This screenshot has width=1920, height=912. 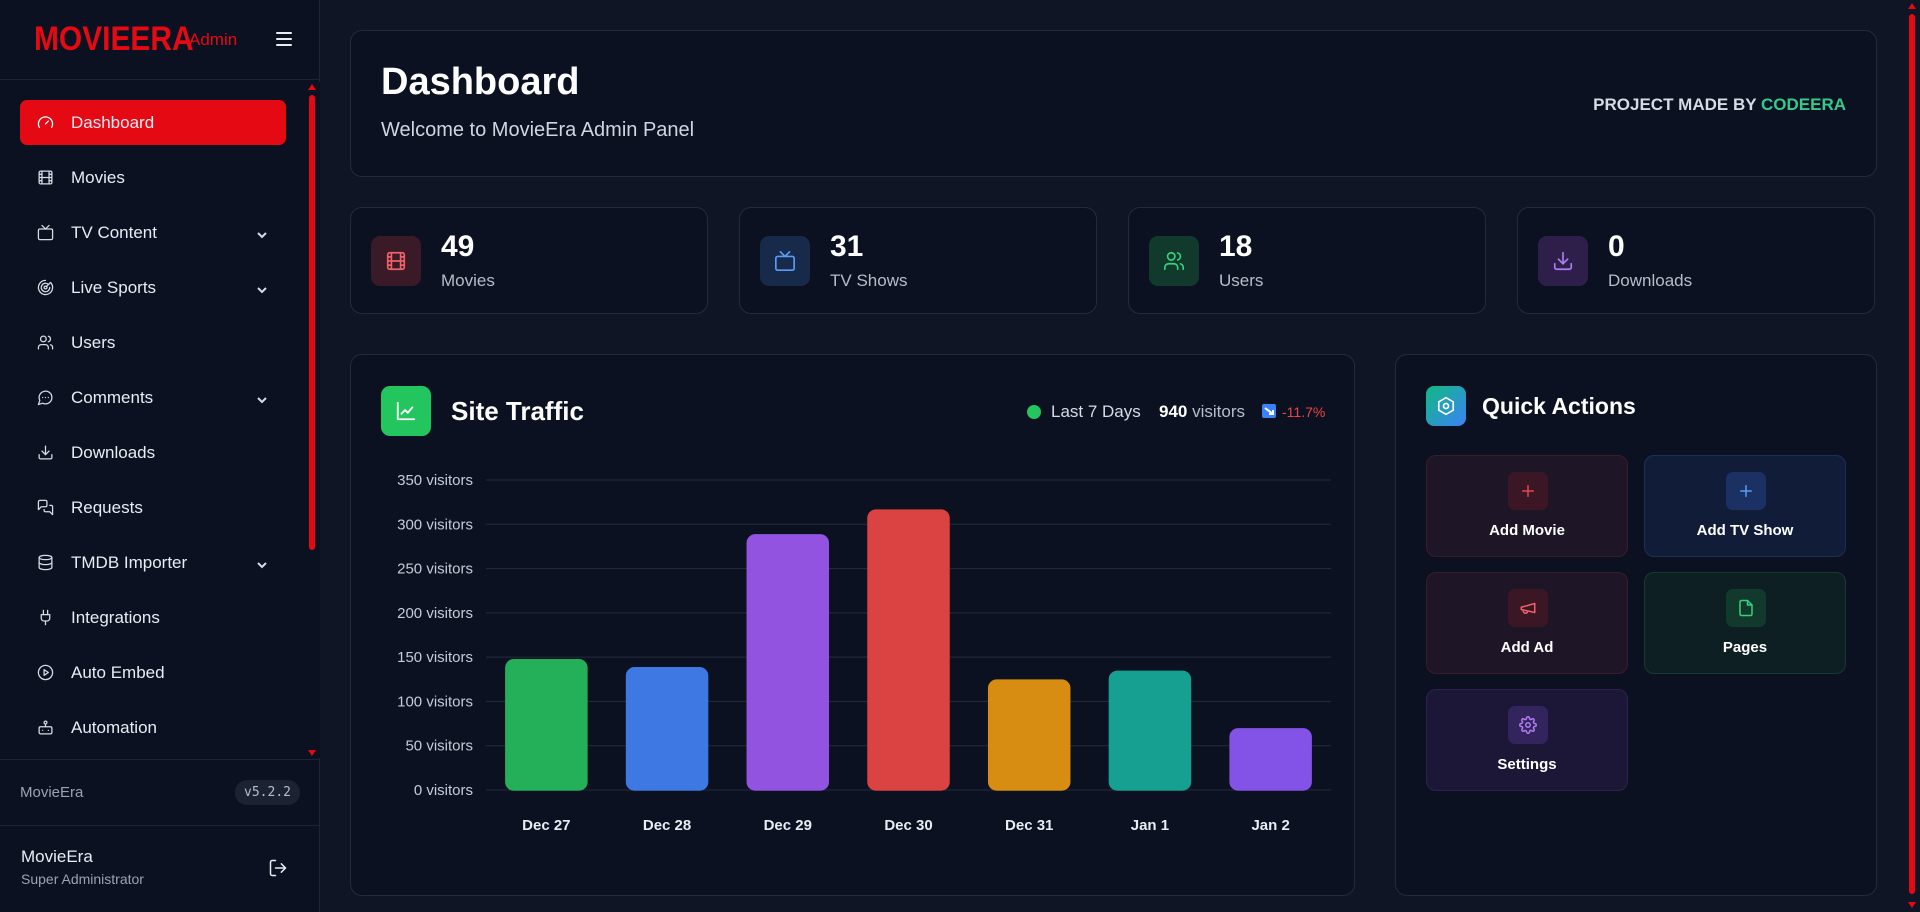 I want to click on x-tick-label: Dec 29, so click(x=788, y=825).